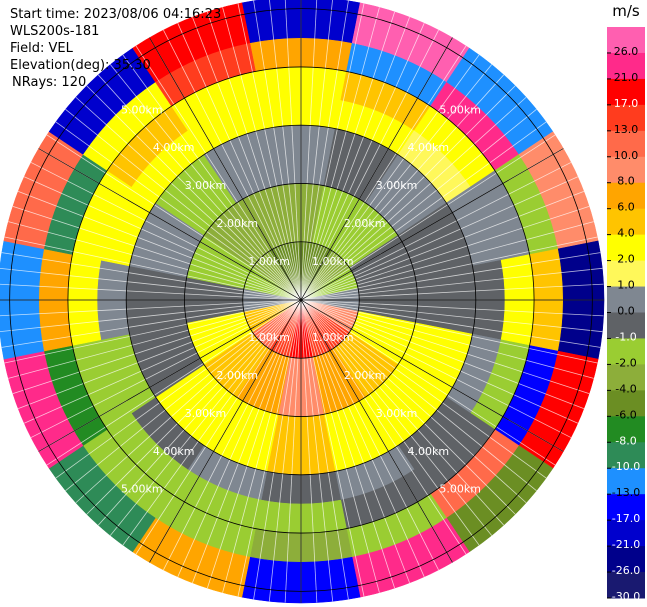 The height and width of the screenshot is (607, 647). What do you see at coordinates (626, 596) in the screenshot?
I see `colorbar-tick-label: -30.0` at bounding box center [626, 596].